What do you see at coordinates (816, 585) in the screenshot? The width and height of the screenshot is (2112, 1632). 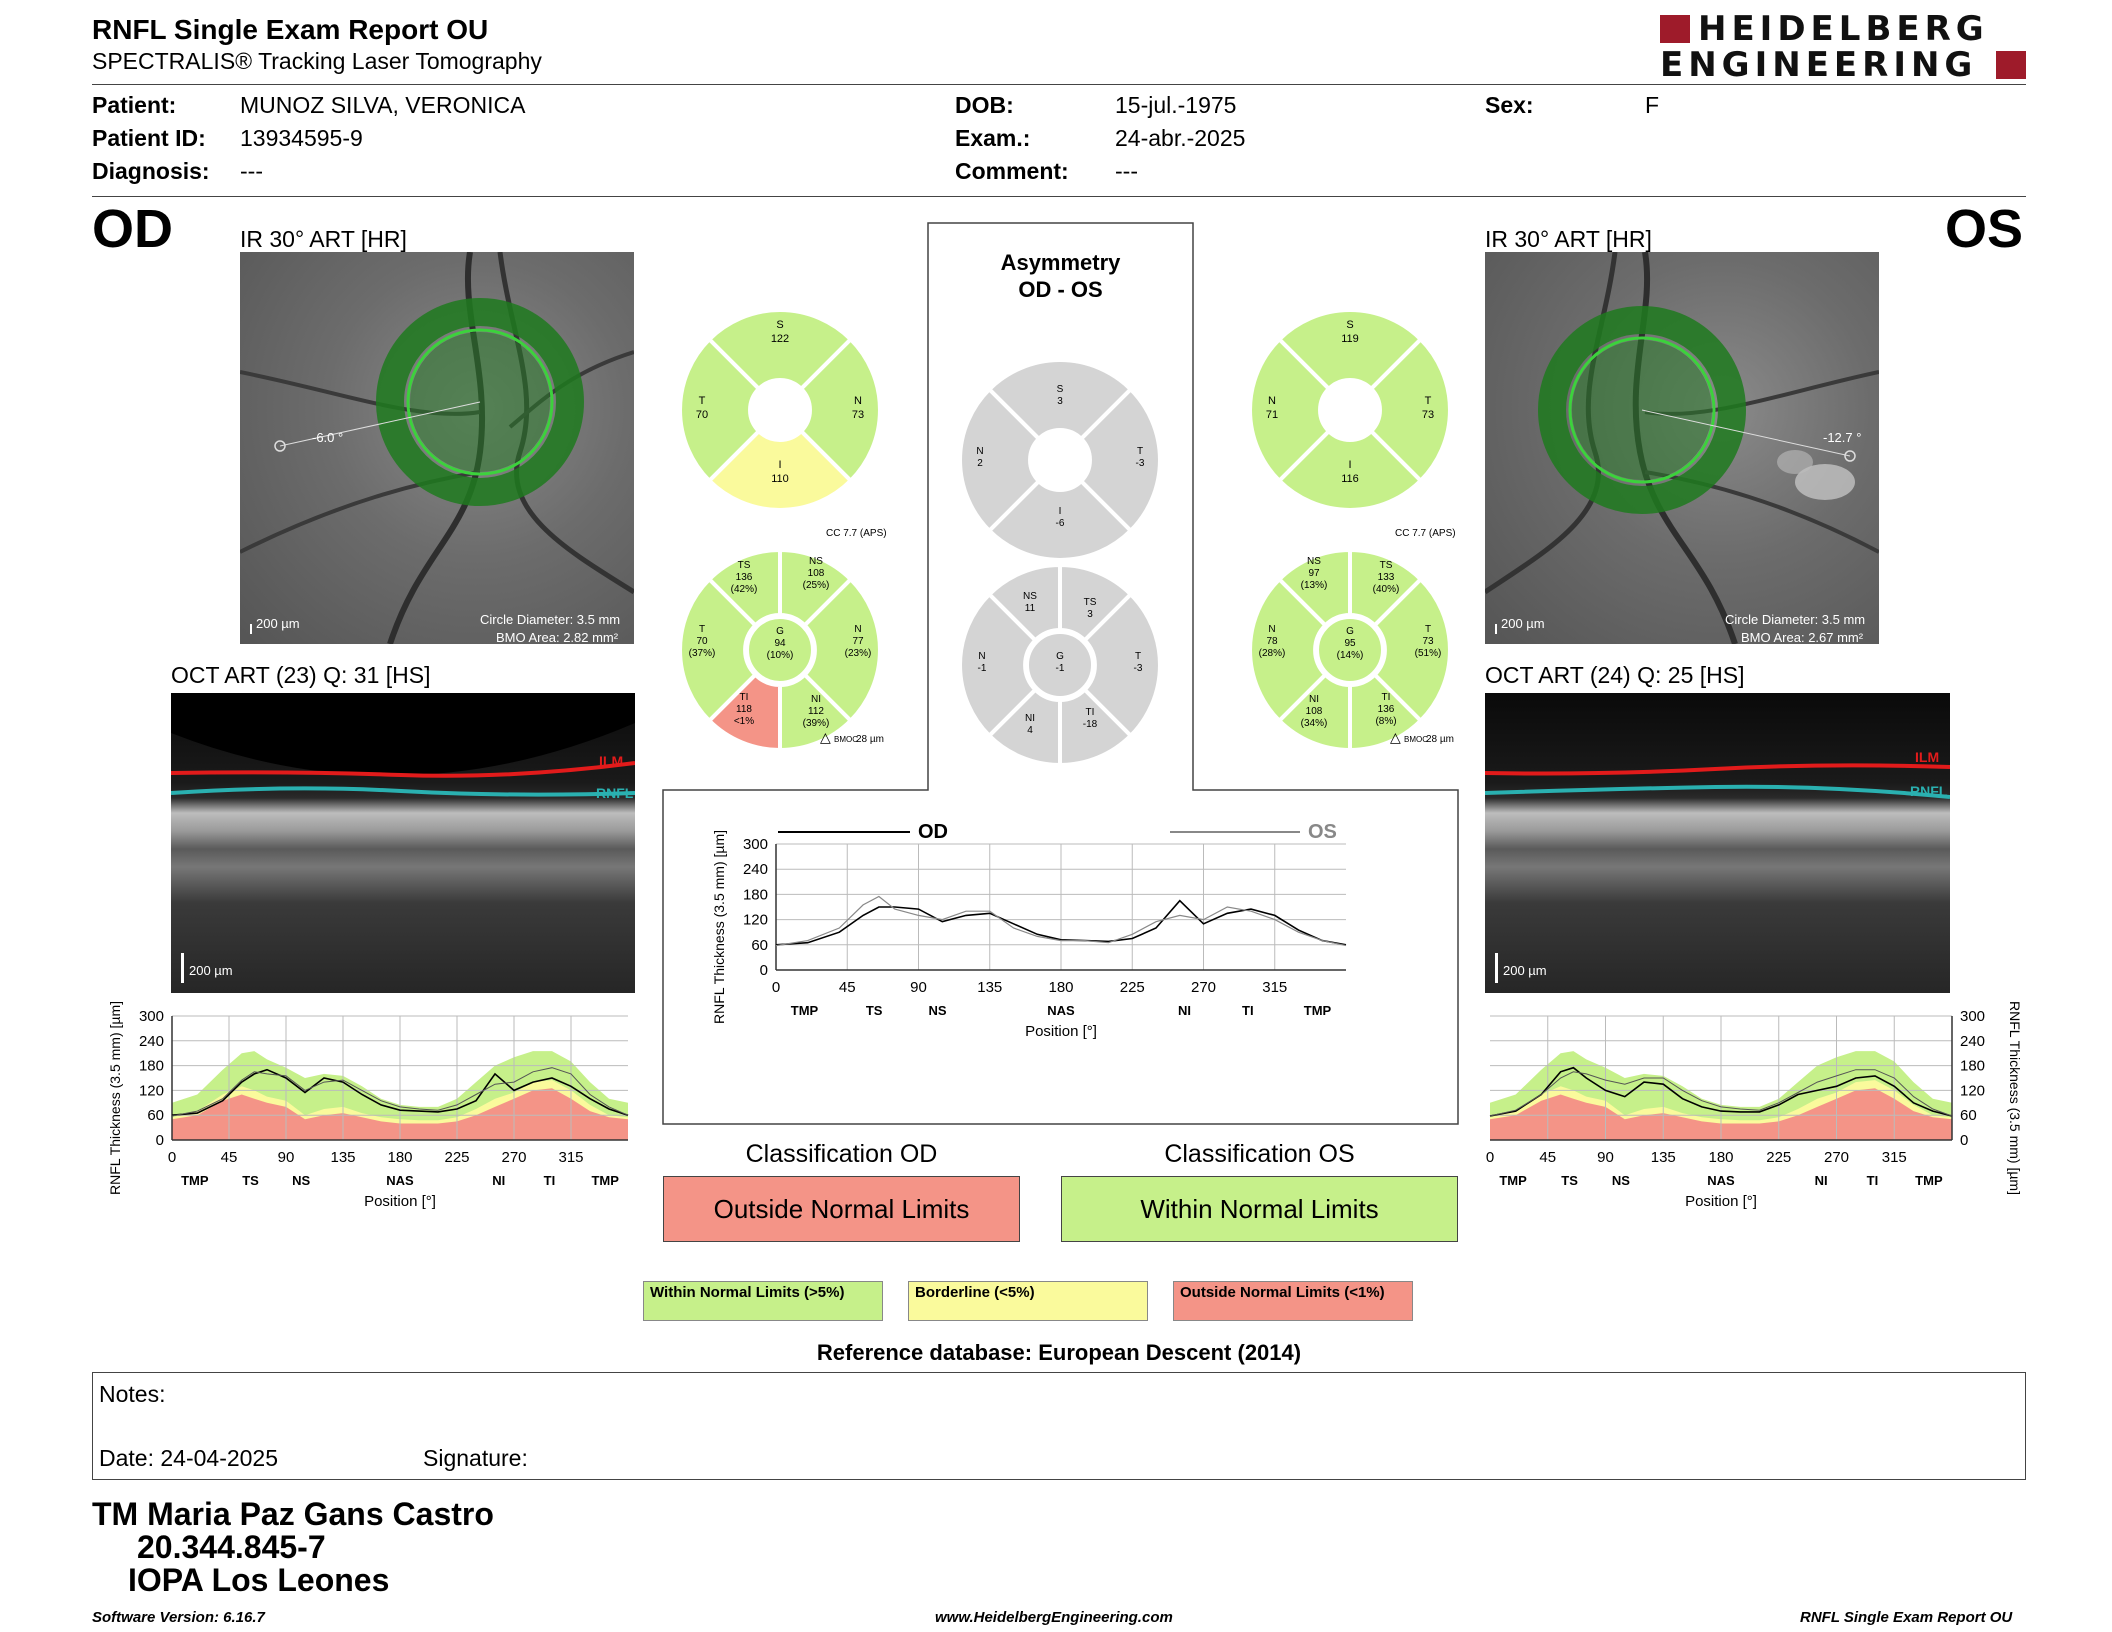 I see `od-ns-pct: (25%)` at bounding box center [816, 585].